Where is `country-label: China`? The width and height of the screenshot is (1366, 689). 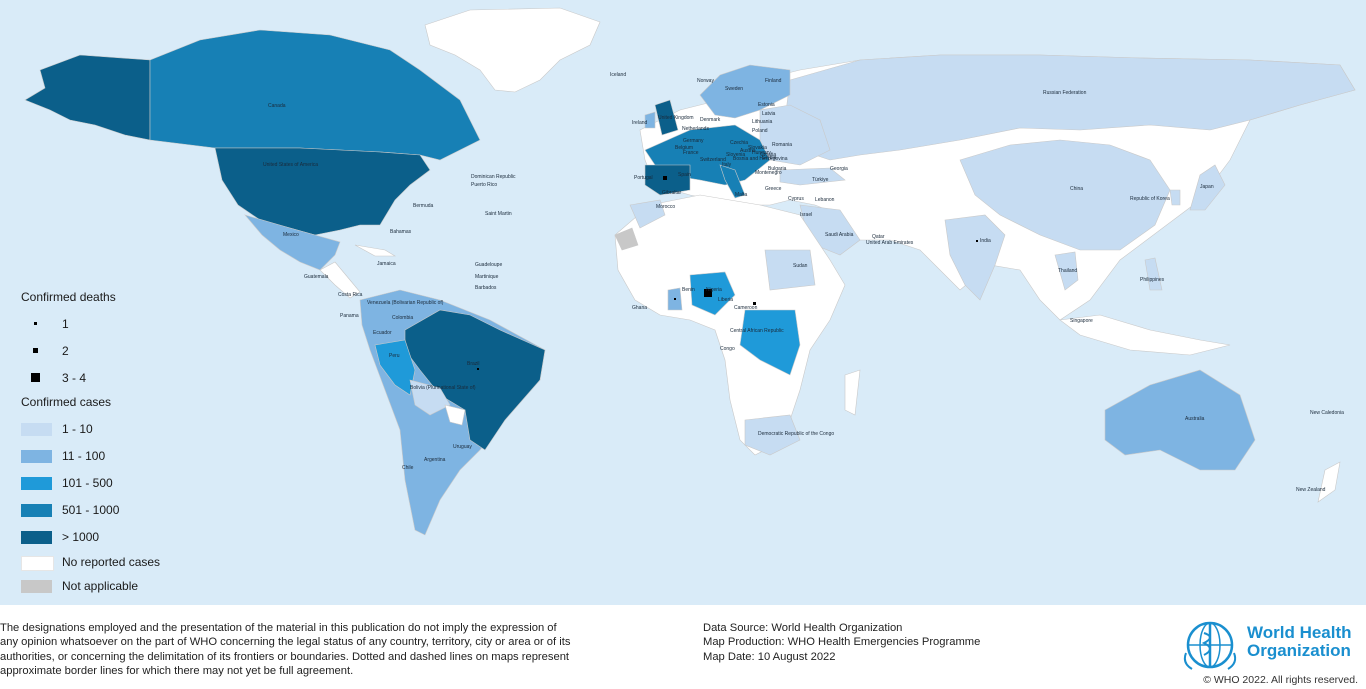 country-label: China is located at coordinates (1077, 189).